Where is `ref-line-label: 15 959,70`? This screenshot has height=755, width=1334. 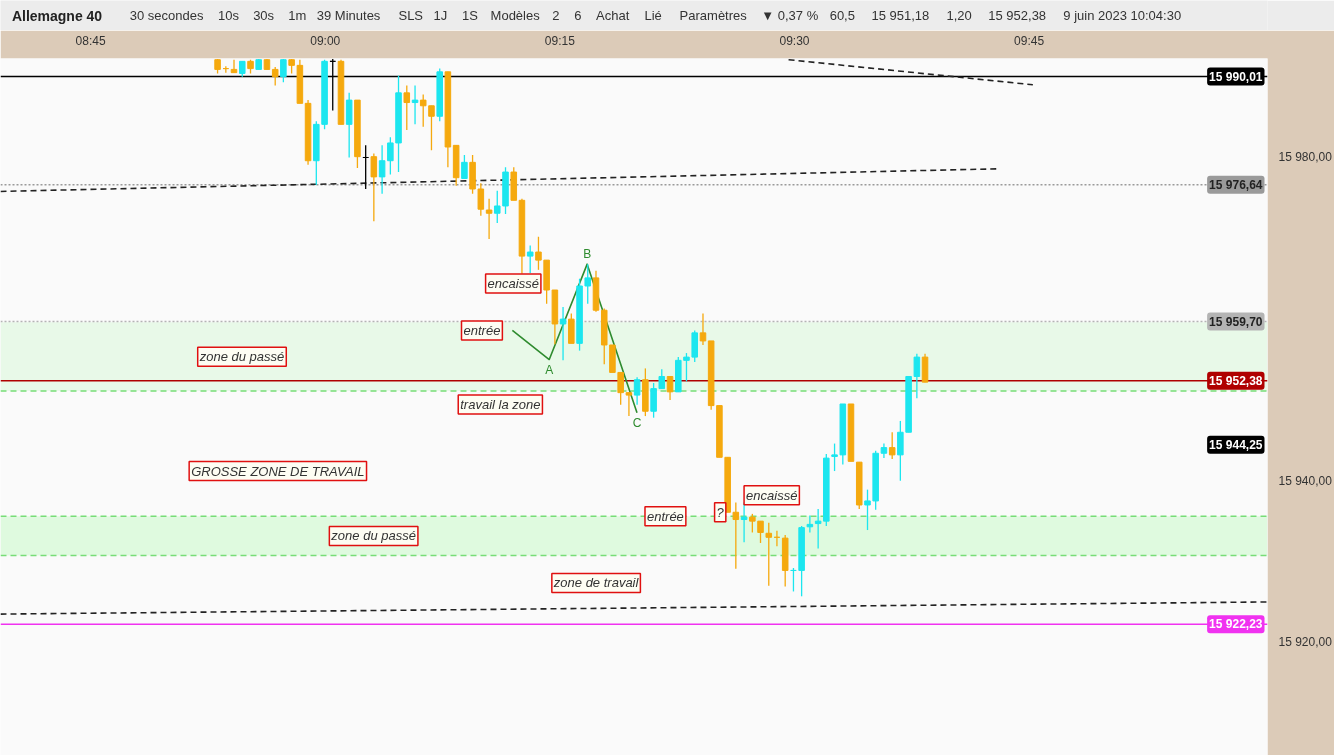 ref-line-label: 15 959,70 is located at coordinates (1236, 321).